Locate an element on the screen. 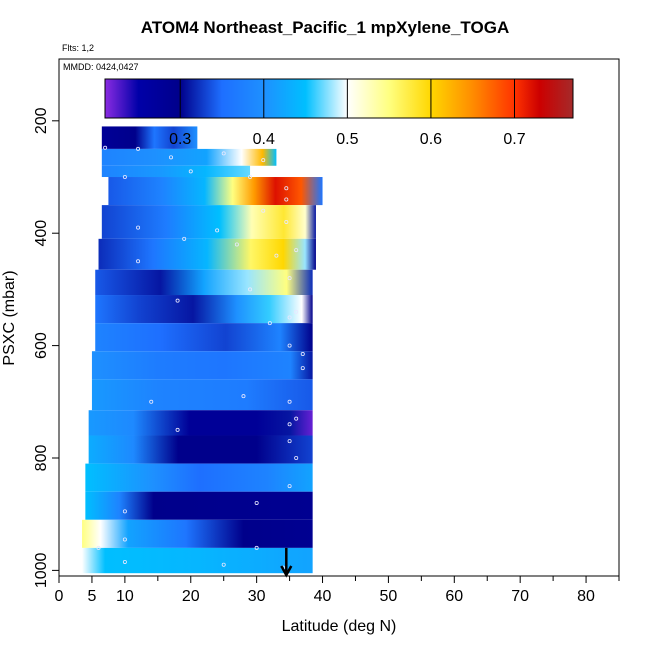 This screenshot has height=650, width=650. colorbar-tick-label: 0.4 is located at coordinates (264, 139).